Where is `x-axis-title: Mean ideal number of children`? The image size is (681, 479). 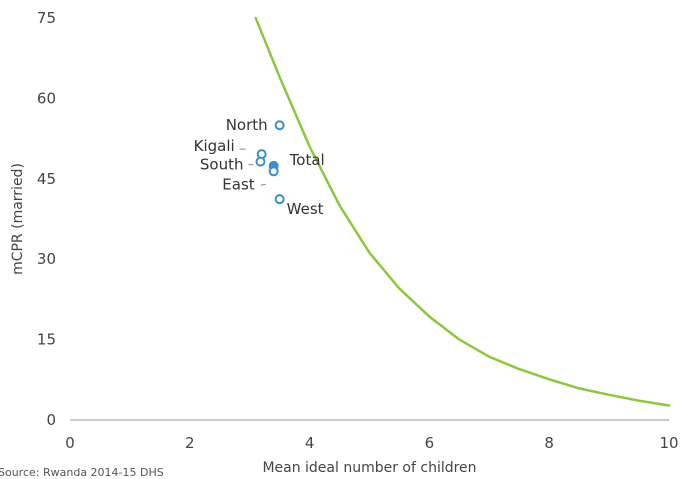 x-axis-title: Mean ideal number of children is located at coordinates (369, 468).